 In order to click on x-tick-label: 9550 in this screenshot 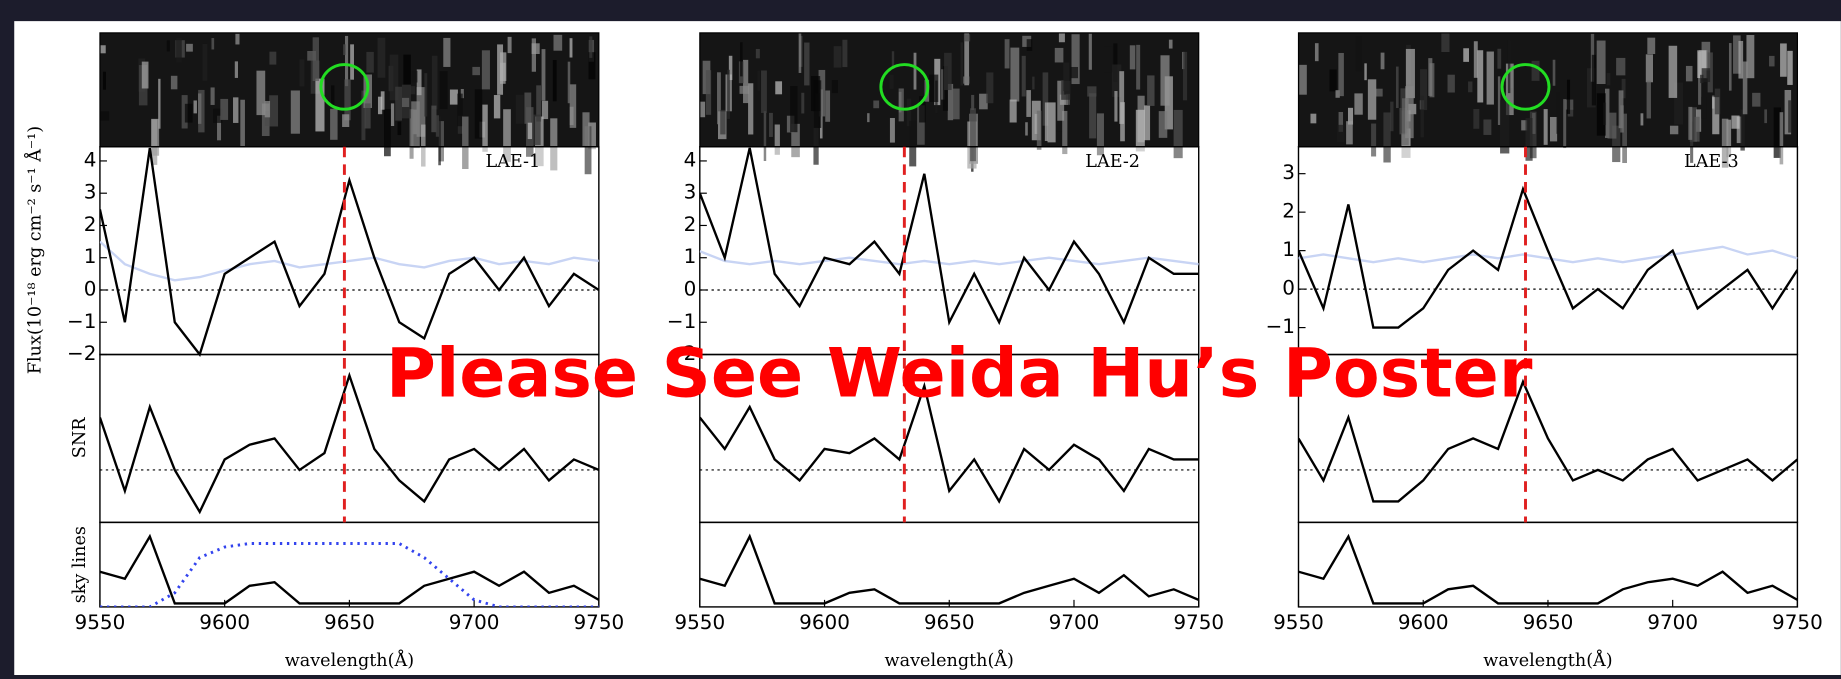, I will do `click(100, 622)`.